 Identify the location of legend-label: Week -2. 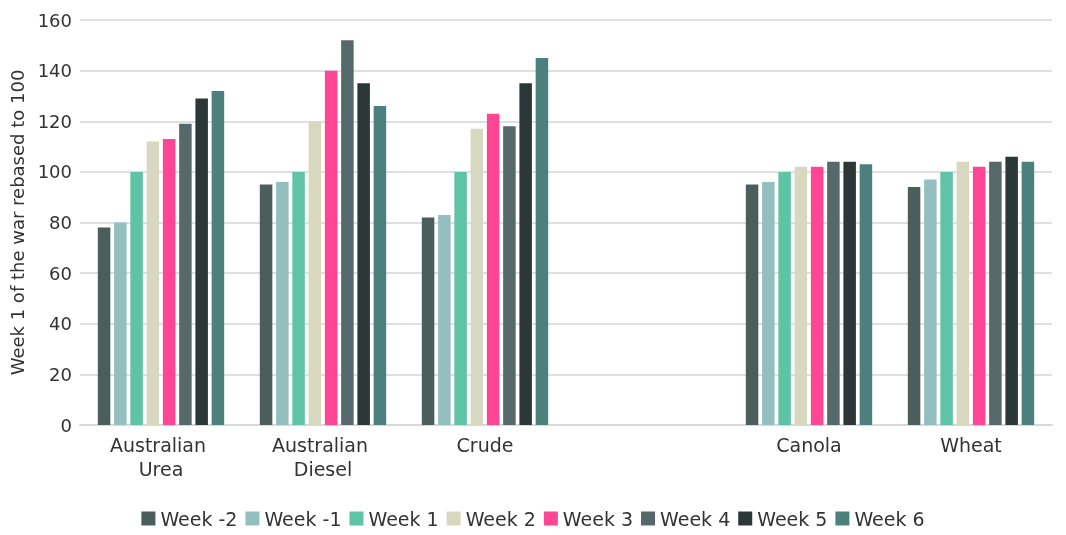
(199, 518).